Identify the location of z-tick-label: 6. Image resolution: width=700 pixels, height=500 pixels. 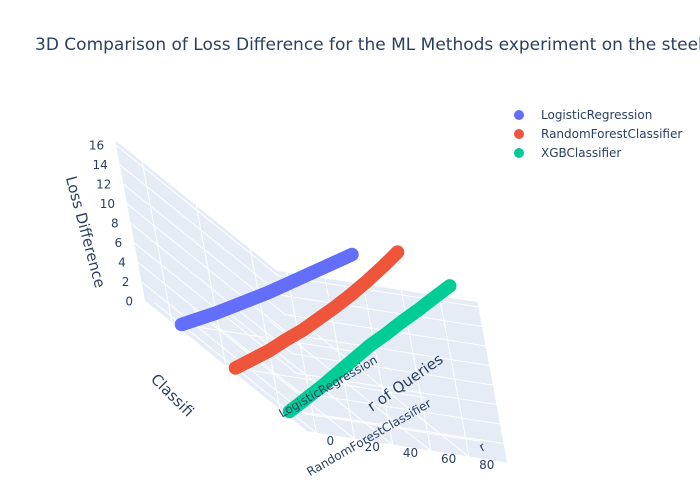
(119, 243).